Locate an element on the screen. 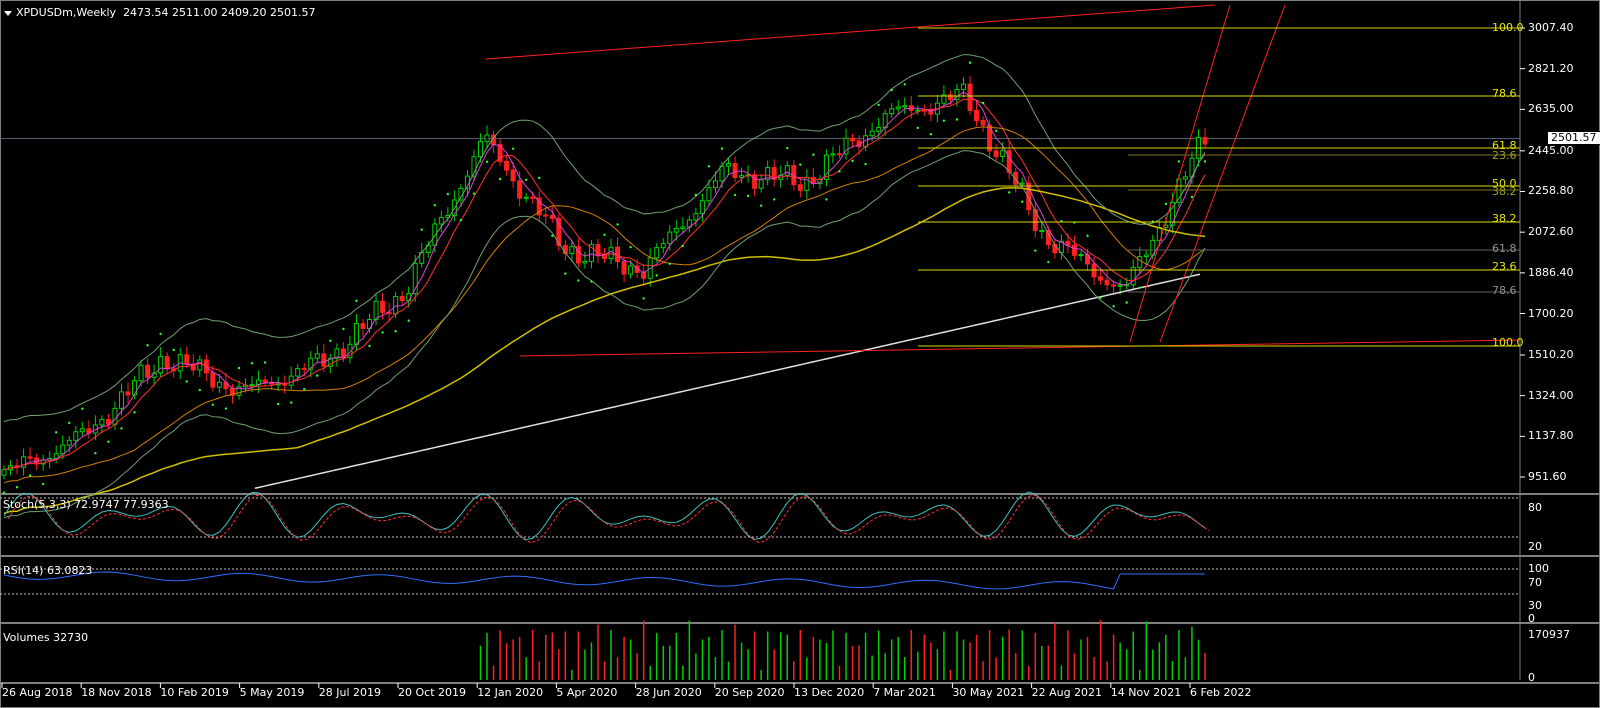 The image size is (1600, 708). collapse-triangle-icon is located at coordinates (8, 13).